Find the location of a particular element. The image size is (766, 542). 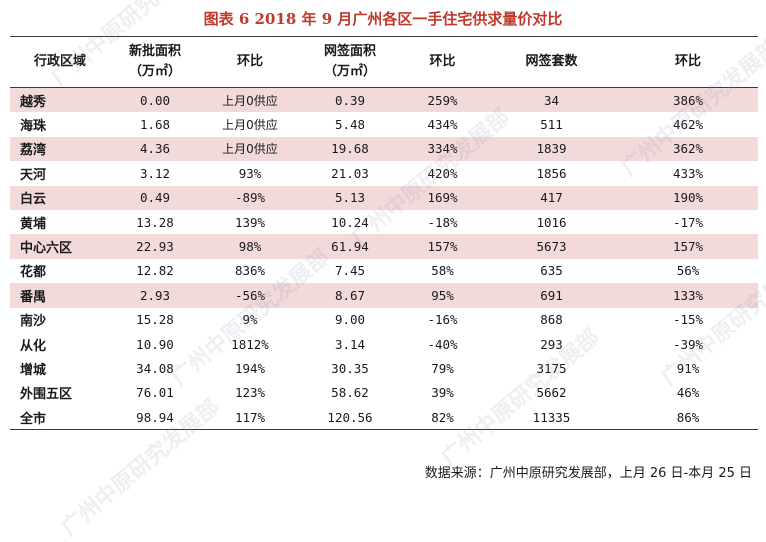

cell-district: 天河 is located at coordinates (33, 175).